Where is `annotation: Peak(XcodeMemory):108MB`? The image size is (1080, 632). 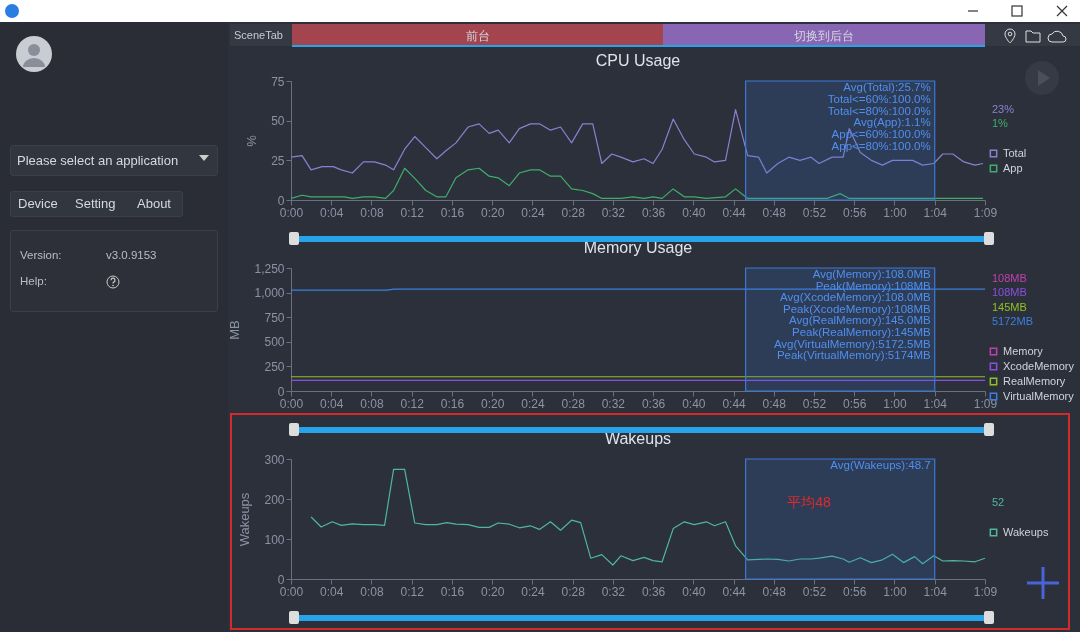
annotation: Peak(XcodeMemory):108MB is located at coordinates (857, 308).